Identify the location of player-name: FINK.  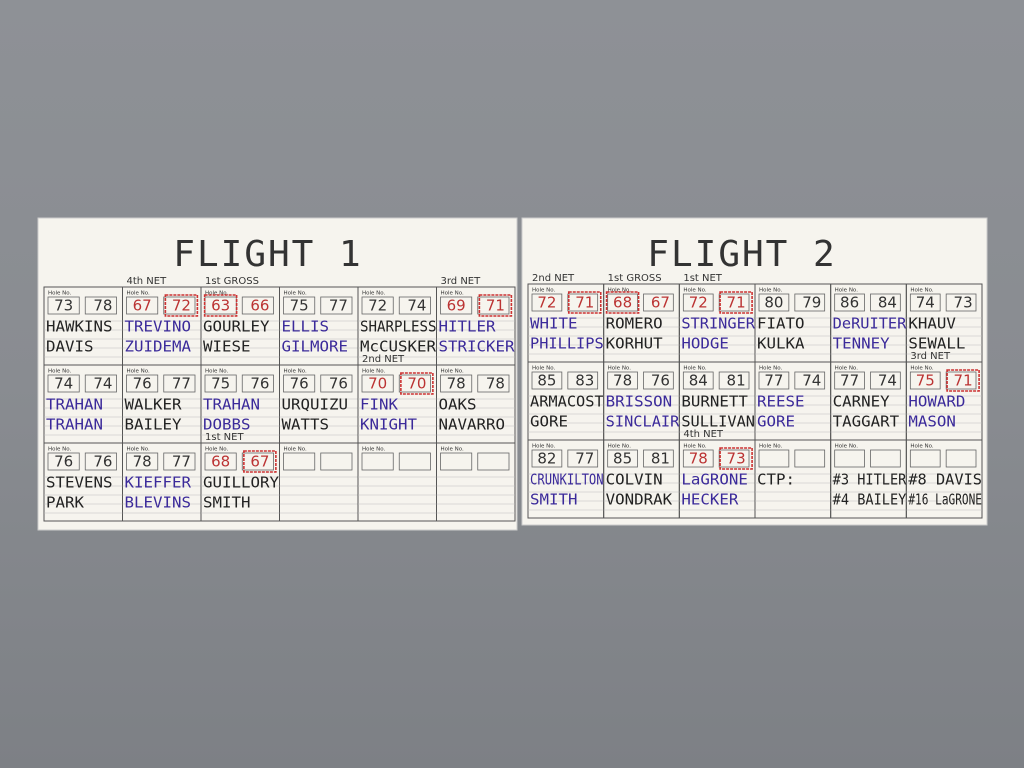
(379, 405).